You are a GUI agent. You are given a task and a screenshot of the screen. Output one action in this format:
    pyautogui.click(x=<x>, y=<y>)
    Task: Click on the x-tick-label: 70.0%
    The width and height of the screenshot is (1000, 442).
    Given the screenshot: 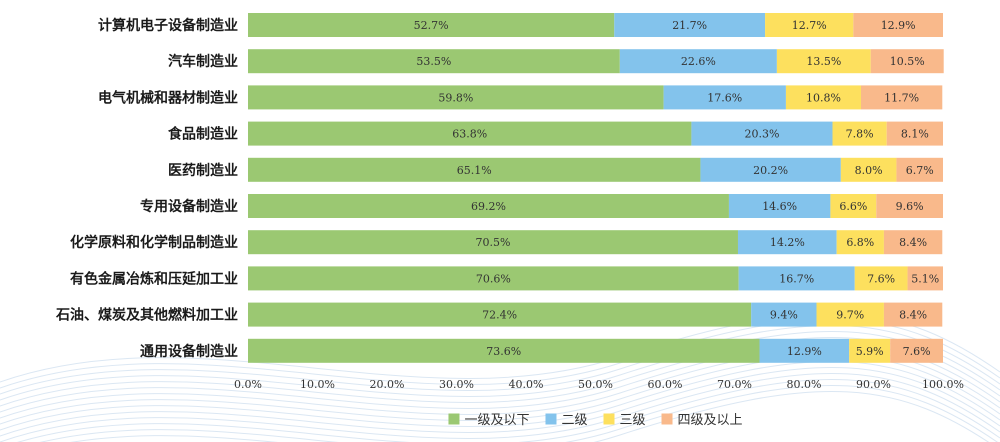 What is the action you would take?
    pyautogui.click(x=734, y=384)
    